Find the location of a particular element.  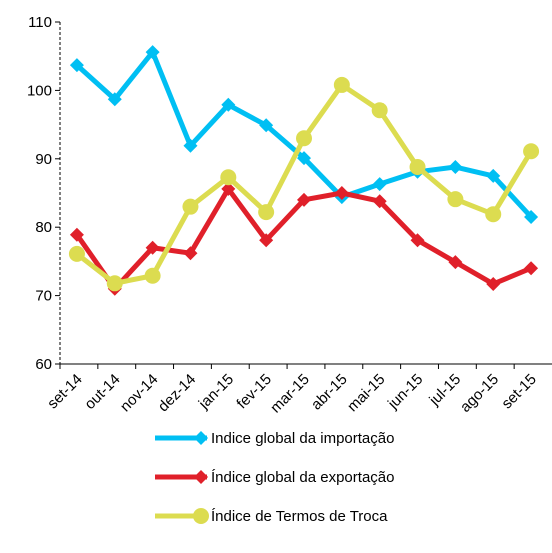

x-tick-label: jan-15 is located at coordinates (216, 392).